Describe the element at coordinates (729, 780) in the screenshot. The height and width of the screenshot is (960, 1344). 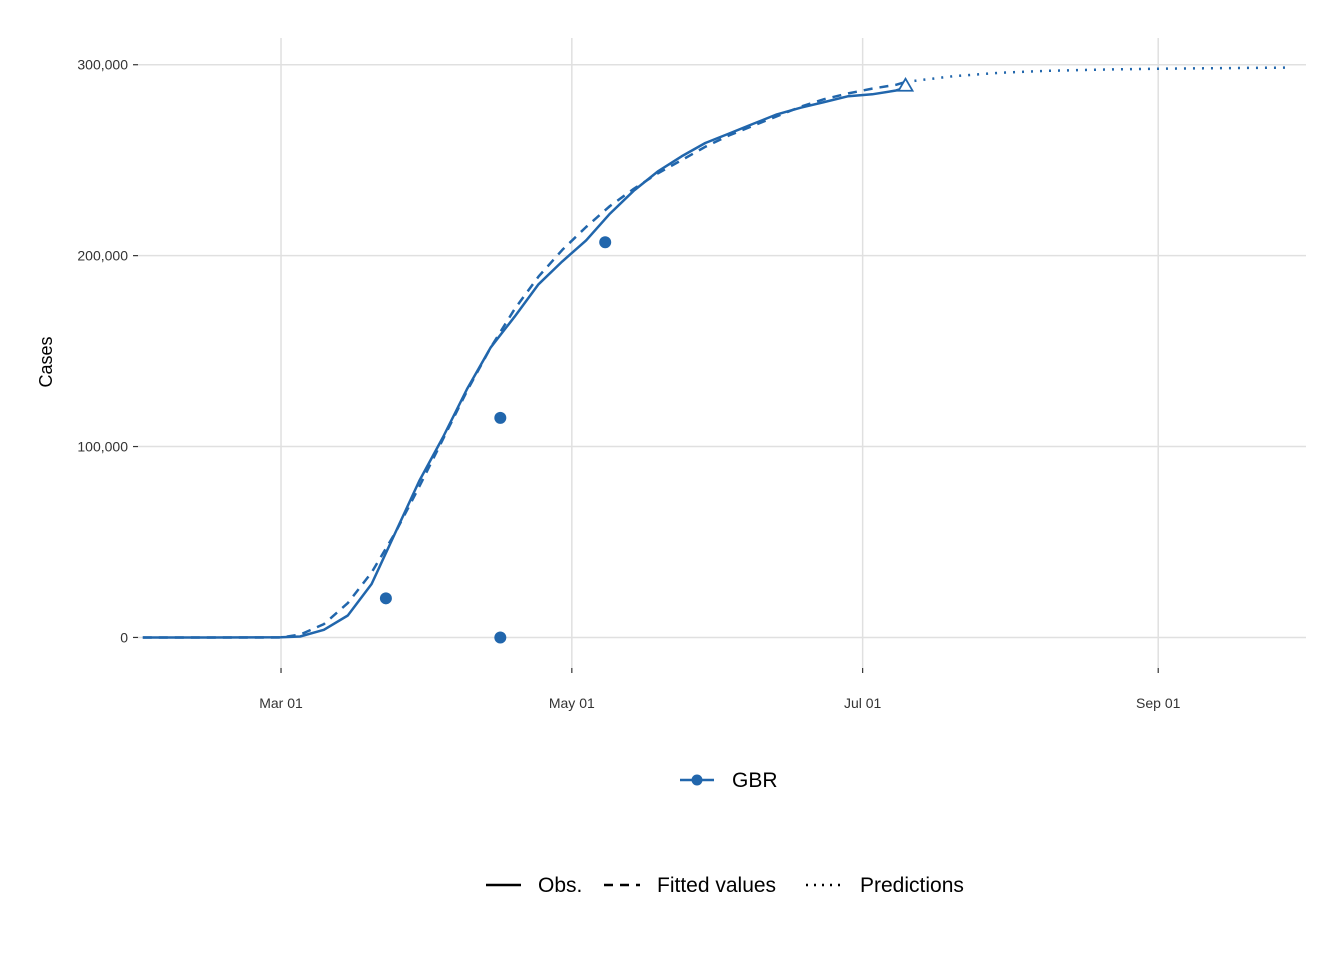
I see `legend-country: GBR` at that location.